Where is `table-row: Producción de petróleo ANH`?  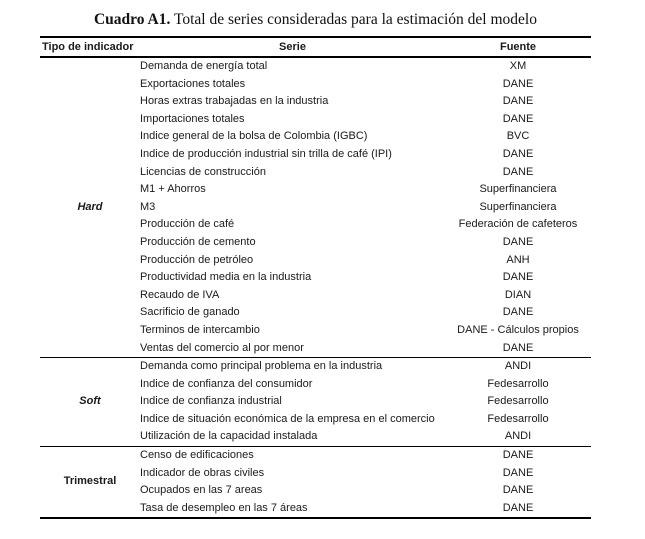
table-row: Producción de petróleo ANH is located at coordinates (315, 261).